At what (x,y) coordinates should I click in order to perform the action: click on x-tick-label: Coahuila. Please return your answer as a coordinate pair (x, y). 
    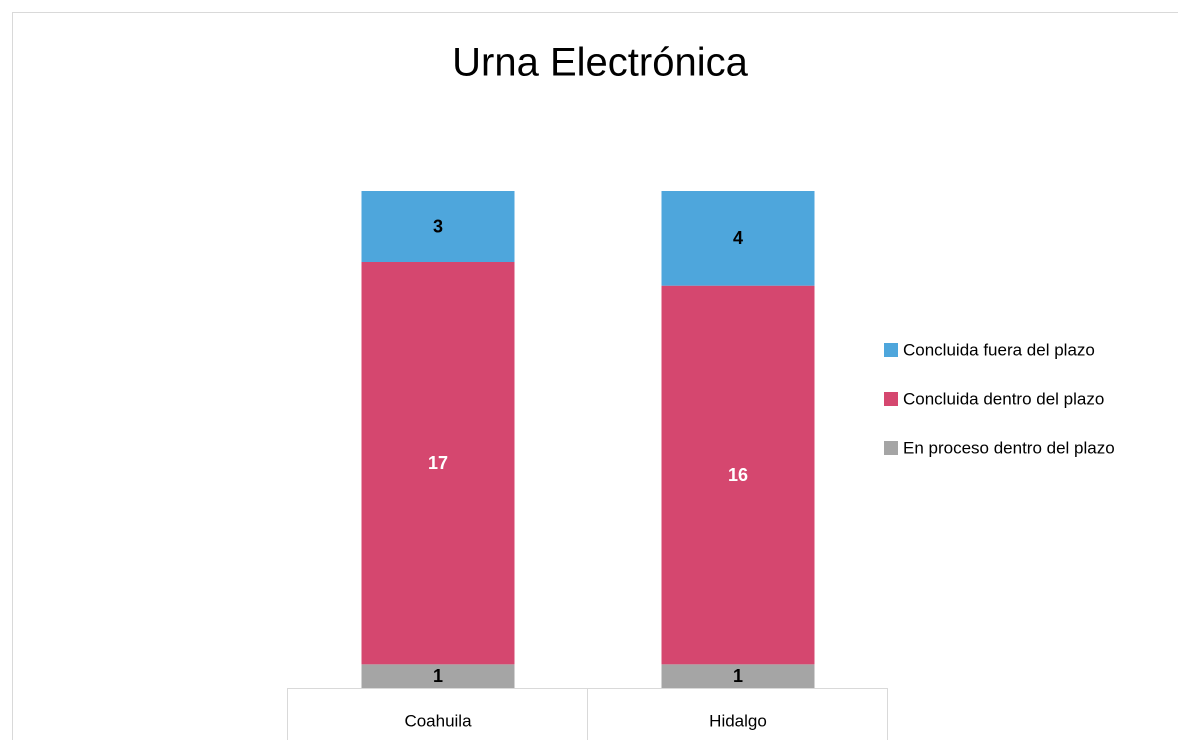
    Looking at the image, I should click on (438, 720).